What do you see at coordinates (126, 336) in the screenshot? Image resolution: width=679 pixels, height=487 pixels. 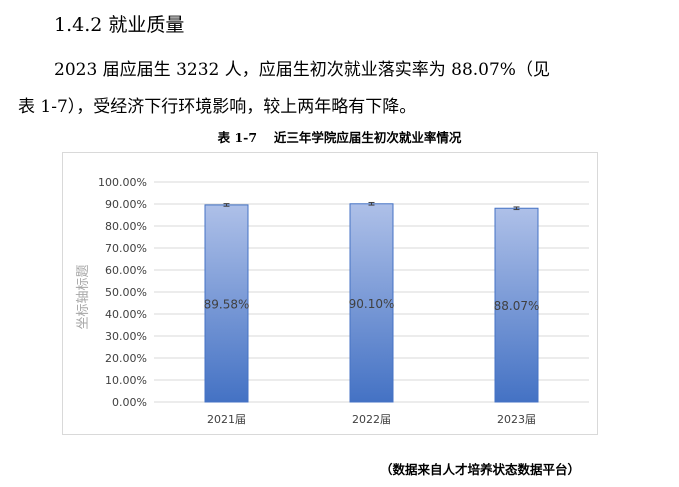 I see `y-tick-label: 30.00%` at bounding box center [126, 336].